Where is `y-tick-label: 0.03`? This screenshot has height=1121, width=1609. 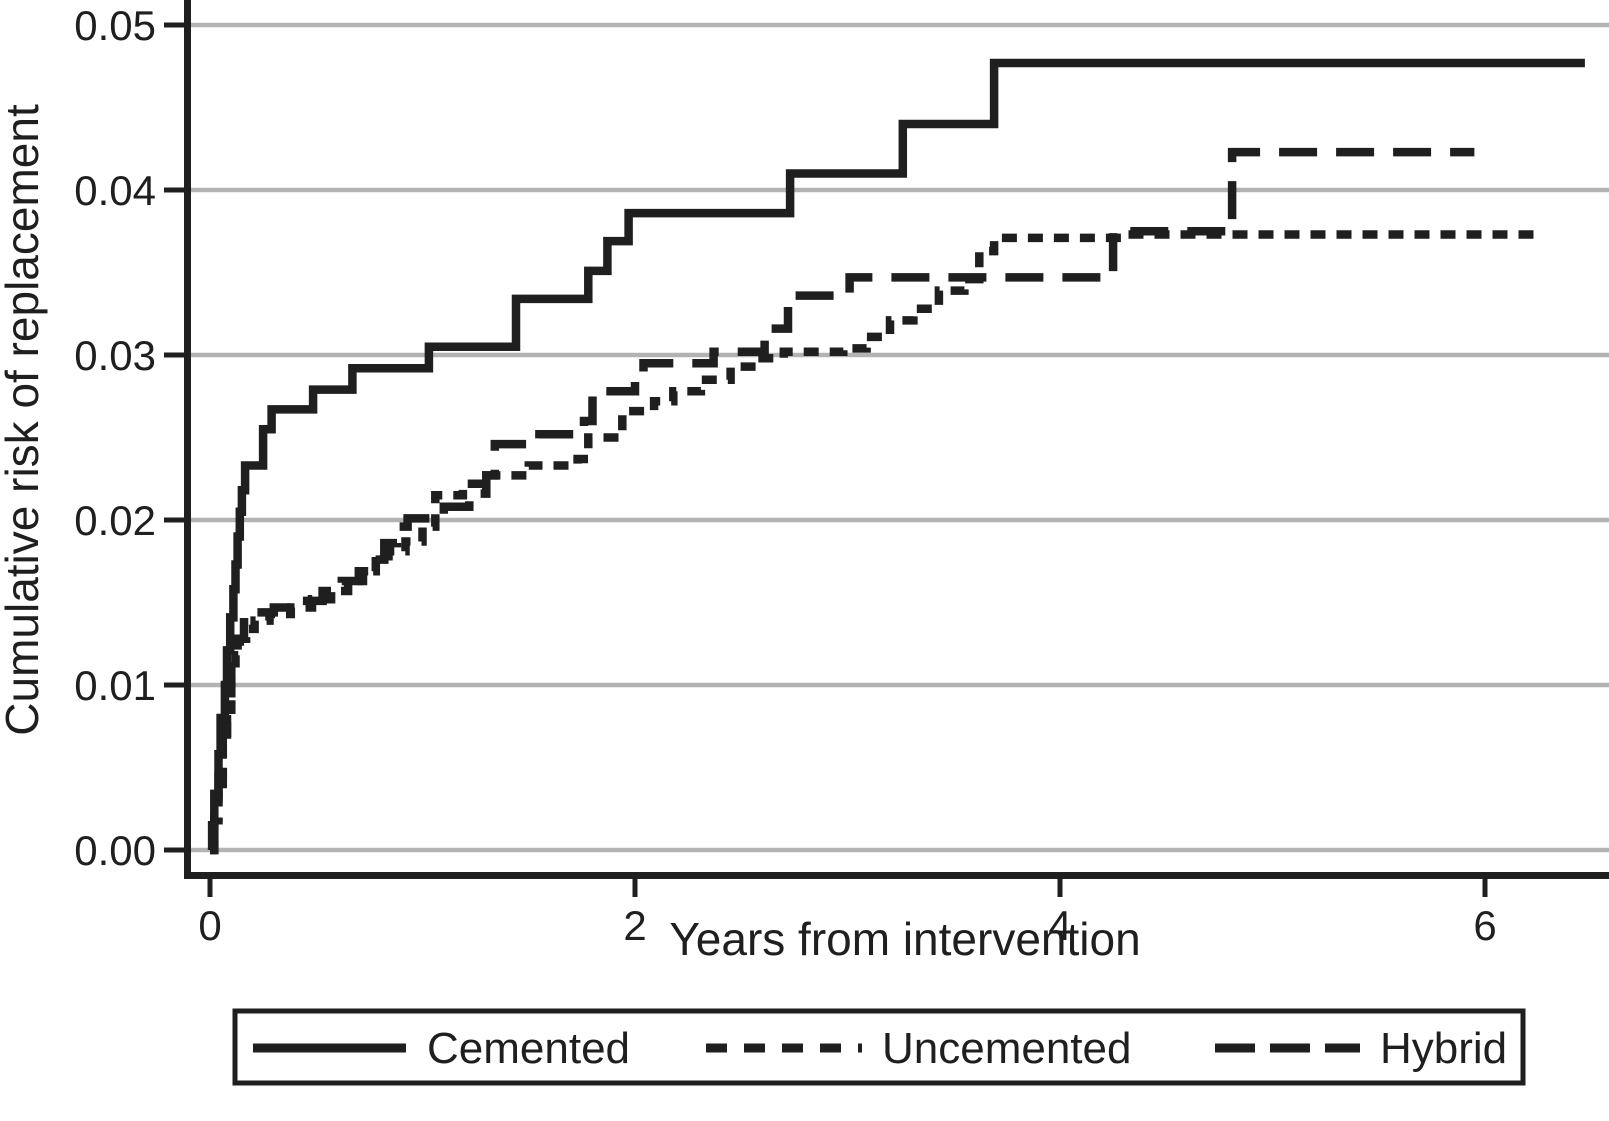
y-tick-label: 0.03 is located at coordinates (115, 355).